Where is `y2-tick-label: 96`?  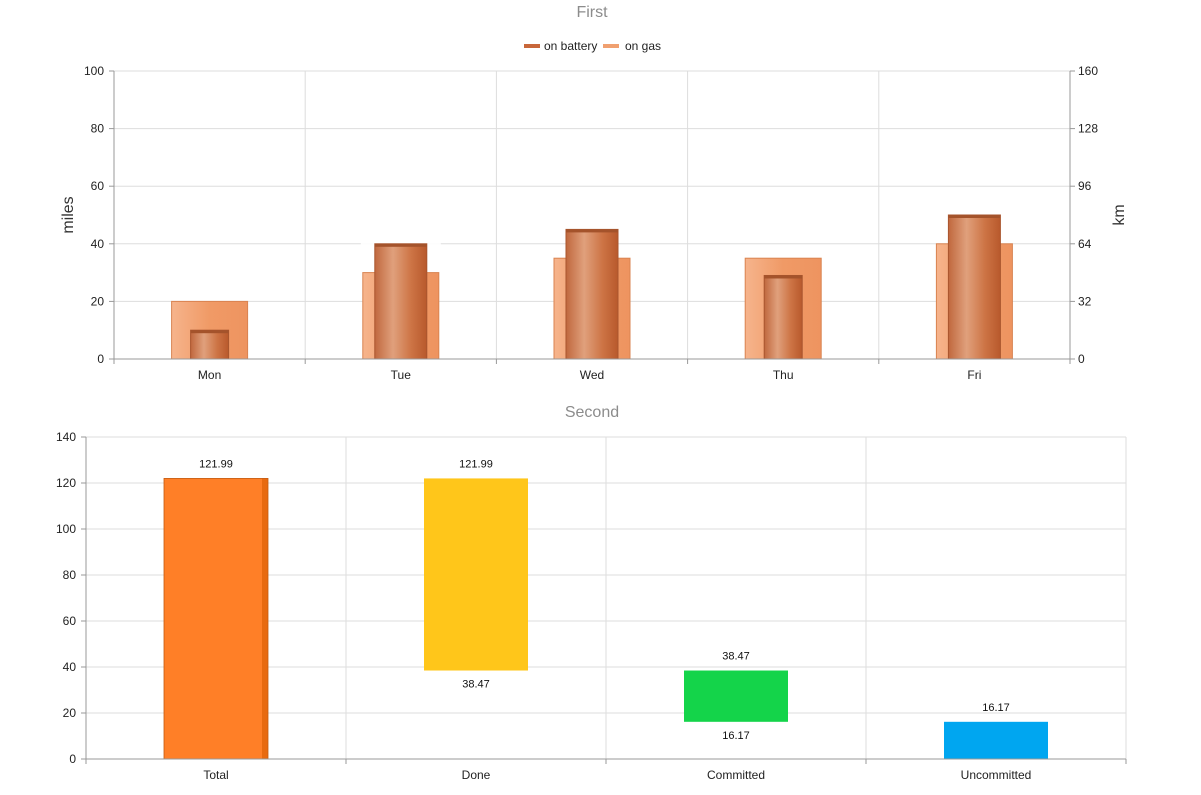
y2-tick-label: 96 is located at coordinates (1085, 186).